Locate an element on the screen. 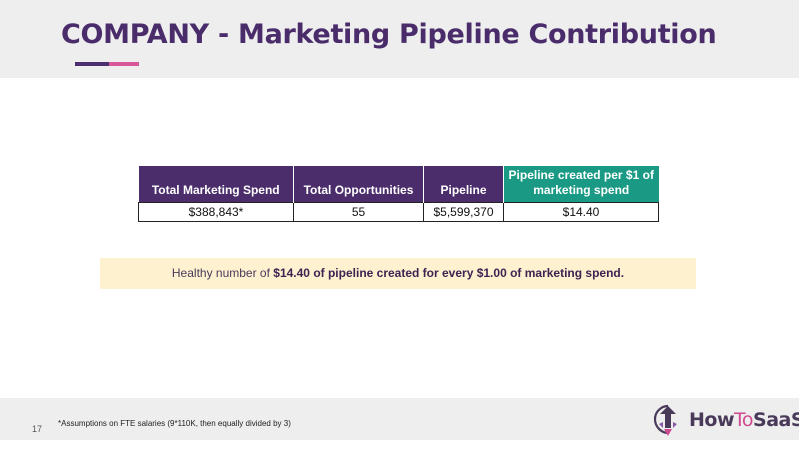 The image size is (799, 449). howtosaas-logo: HowToSaaS is located at coordinates (724, 420).